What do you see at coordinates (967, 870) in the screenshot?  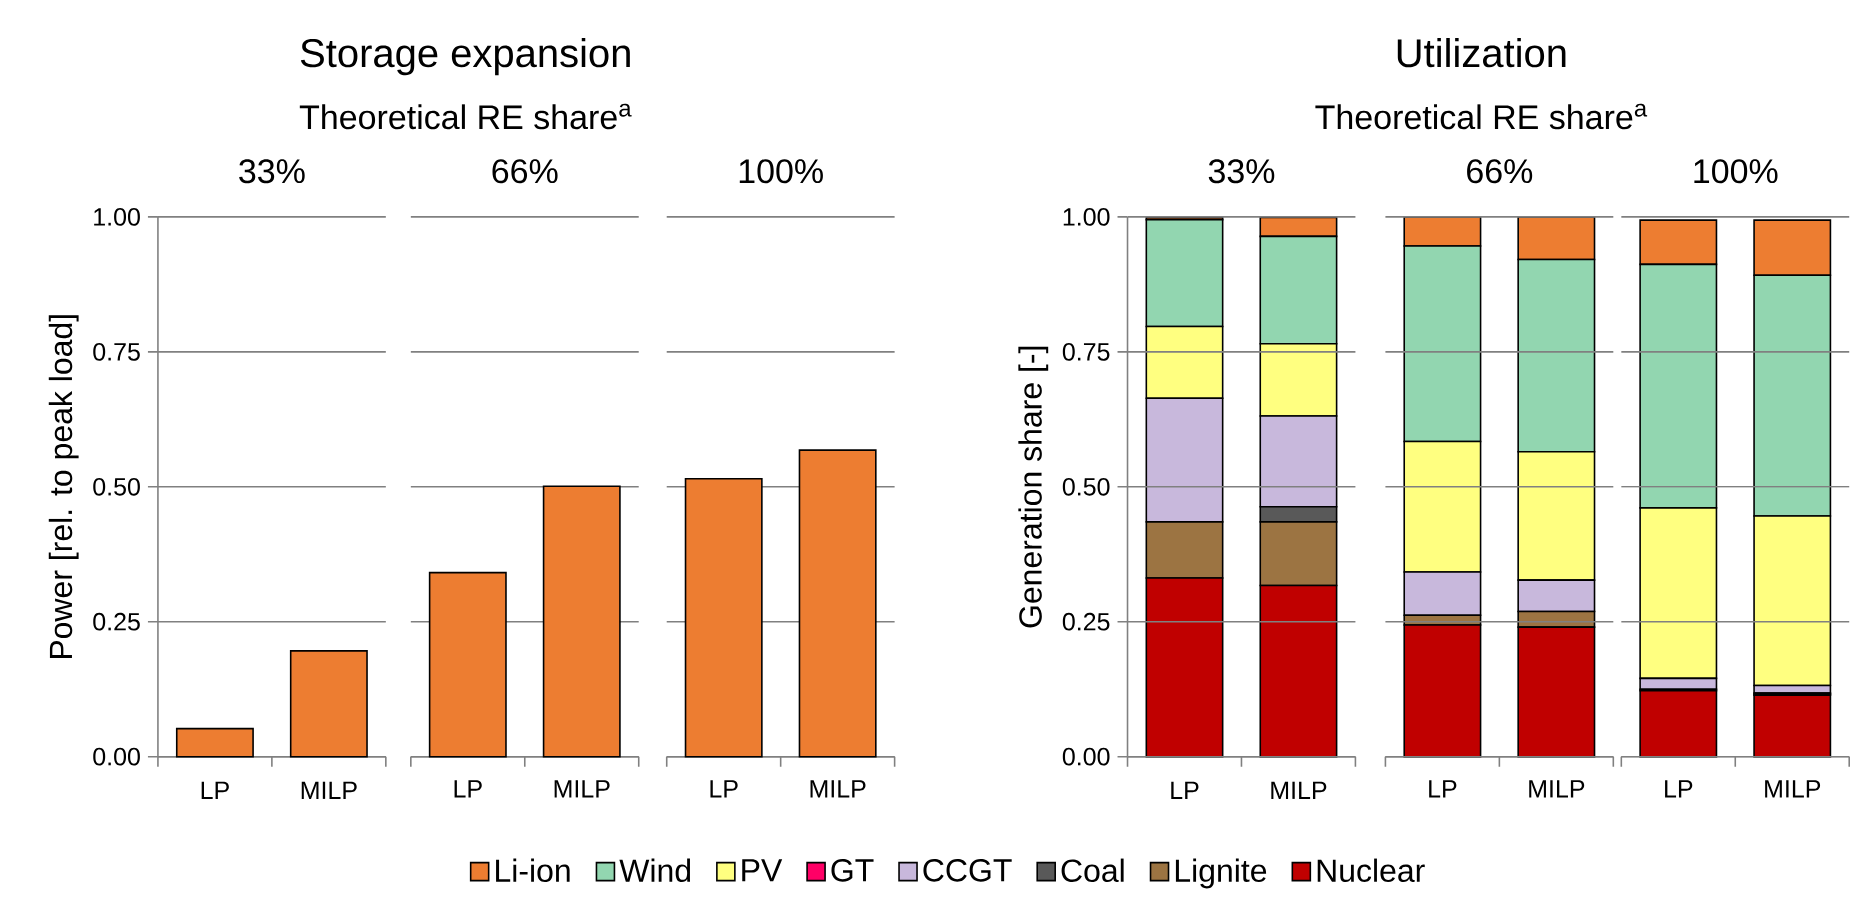 I see `legend-label: CCGT` at bounding box center [967, 870].